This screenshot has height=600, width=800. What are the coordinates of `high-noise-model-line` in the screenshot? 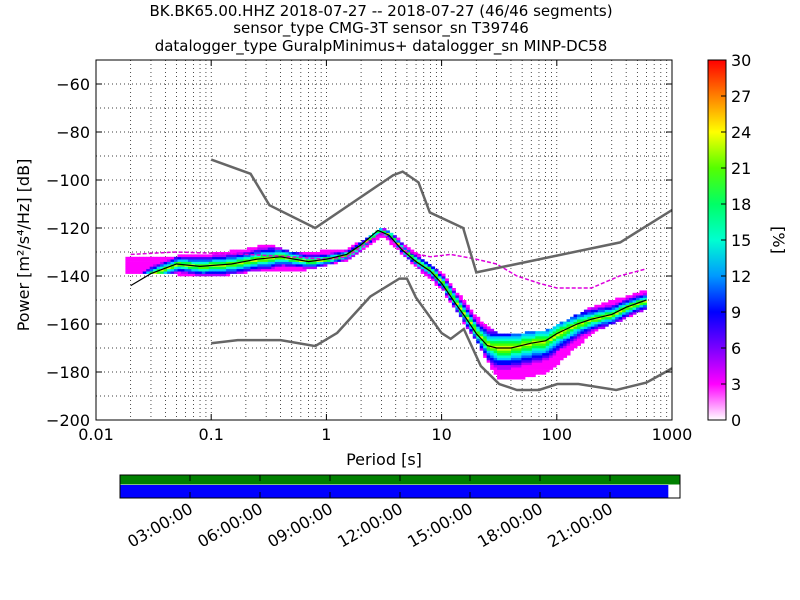 It's located at (441, 216).